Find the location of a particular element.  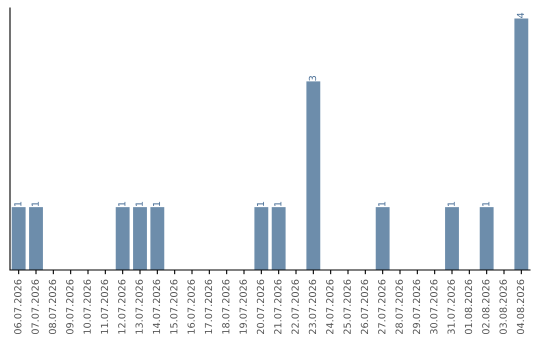

x-tick-label: 29.07.2026 is located at coordinates (416, 307).